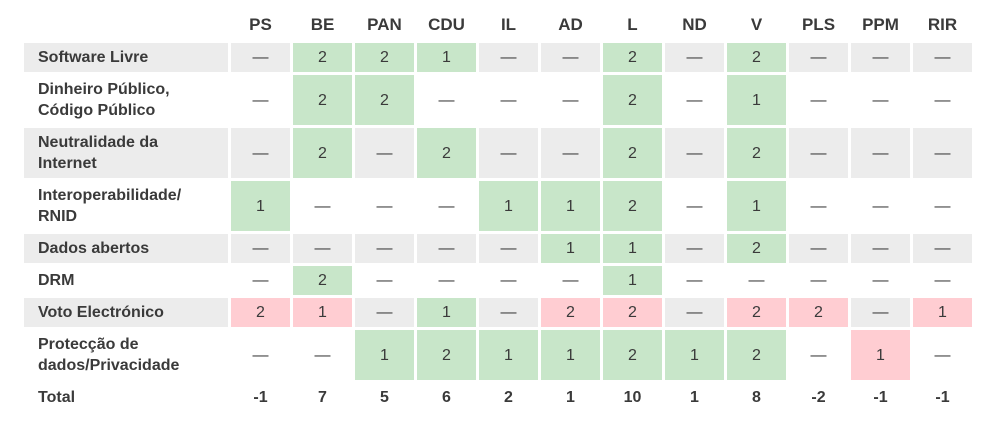 The image size is (1004, 435). I want to click on total-value-cell: 6, so click(446, 397).